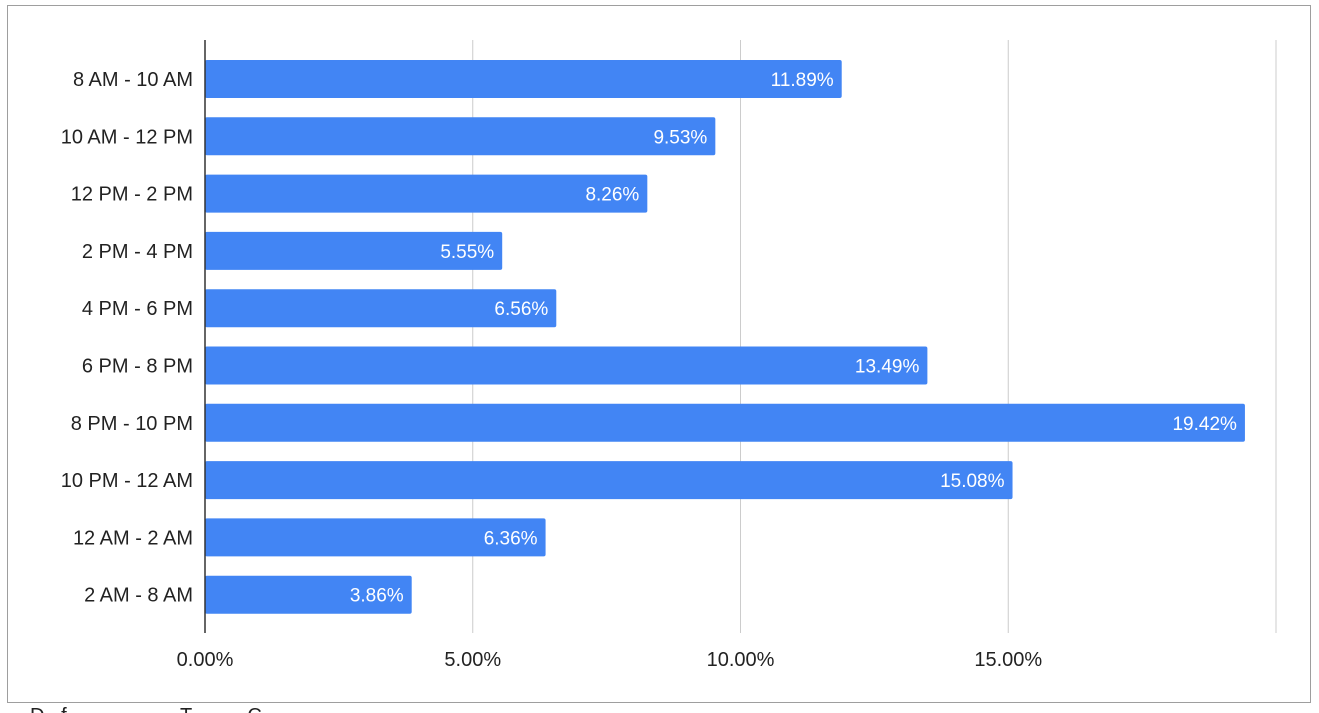 This screenshot has height=713, width=1319. I want to click on bar-data-label: 9.53%, so click(680, 137).